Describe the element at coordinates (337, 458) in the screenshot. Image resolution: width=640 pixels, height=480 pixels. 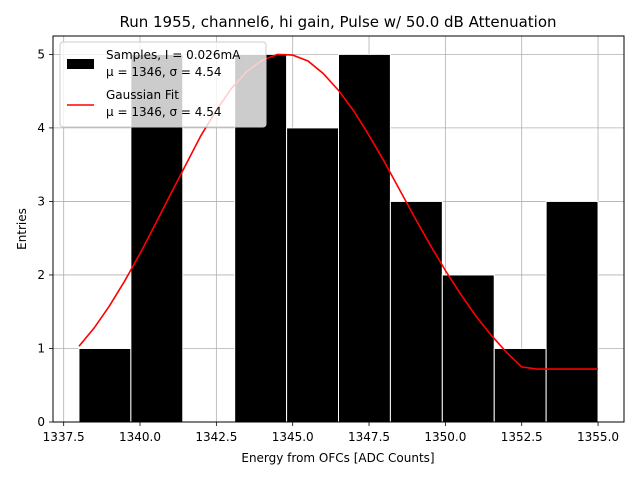
I see `x-axis-label: Energy from OFCs [ADC Counts]` at that location.